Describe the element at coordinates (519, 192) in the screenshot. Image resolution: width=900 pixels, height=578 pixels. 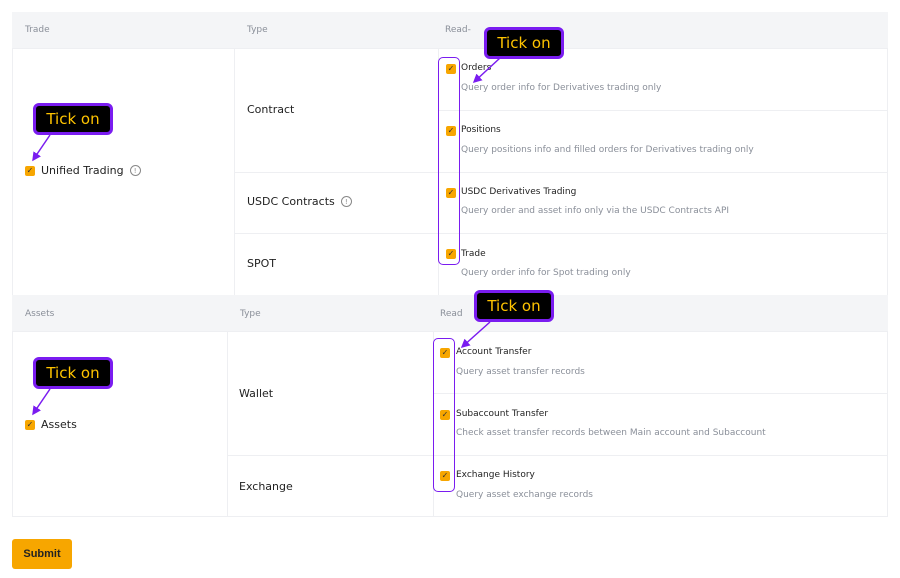
I see `perm-title: USDC Derivatives Trading` at that location.